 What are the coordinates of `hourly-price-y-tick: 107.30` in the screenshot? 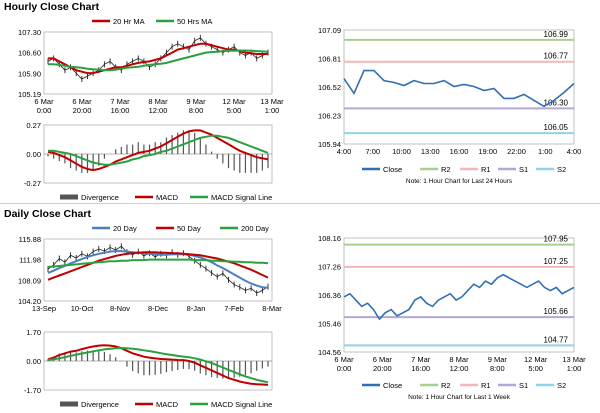 It's located at (29, 32).